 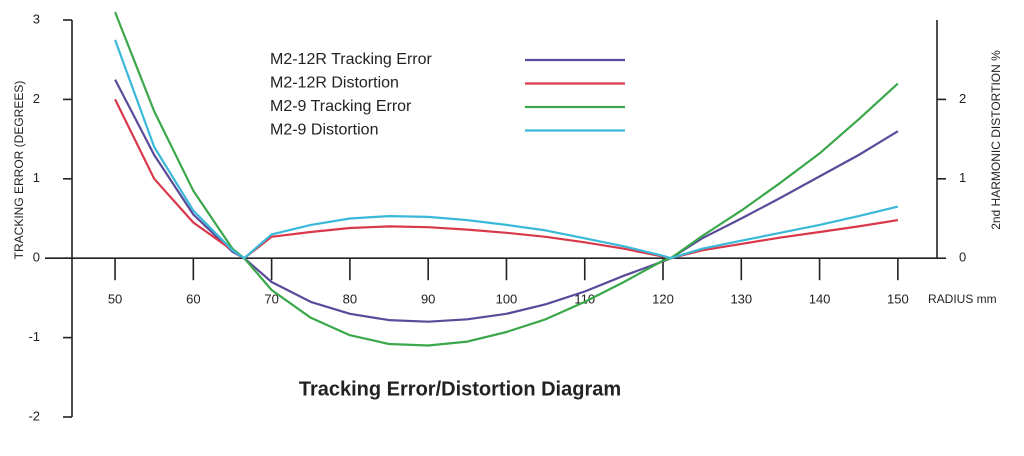 I want to click on x-tick-label: 90, so click(x=428, y=299).